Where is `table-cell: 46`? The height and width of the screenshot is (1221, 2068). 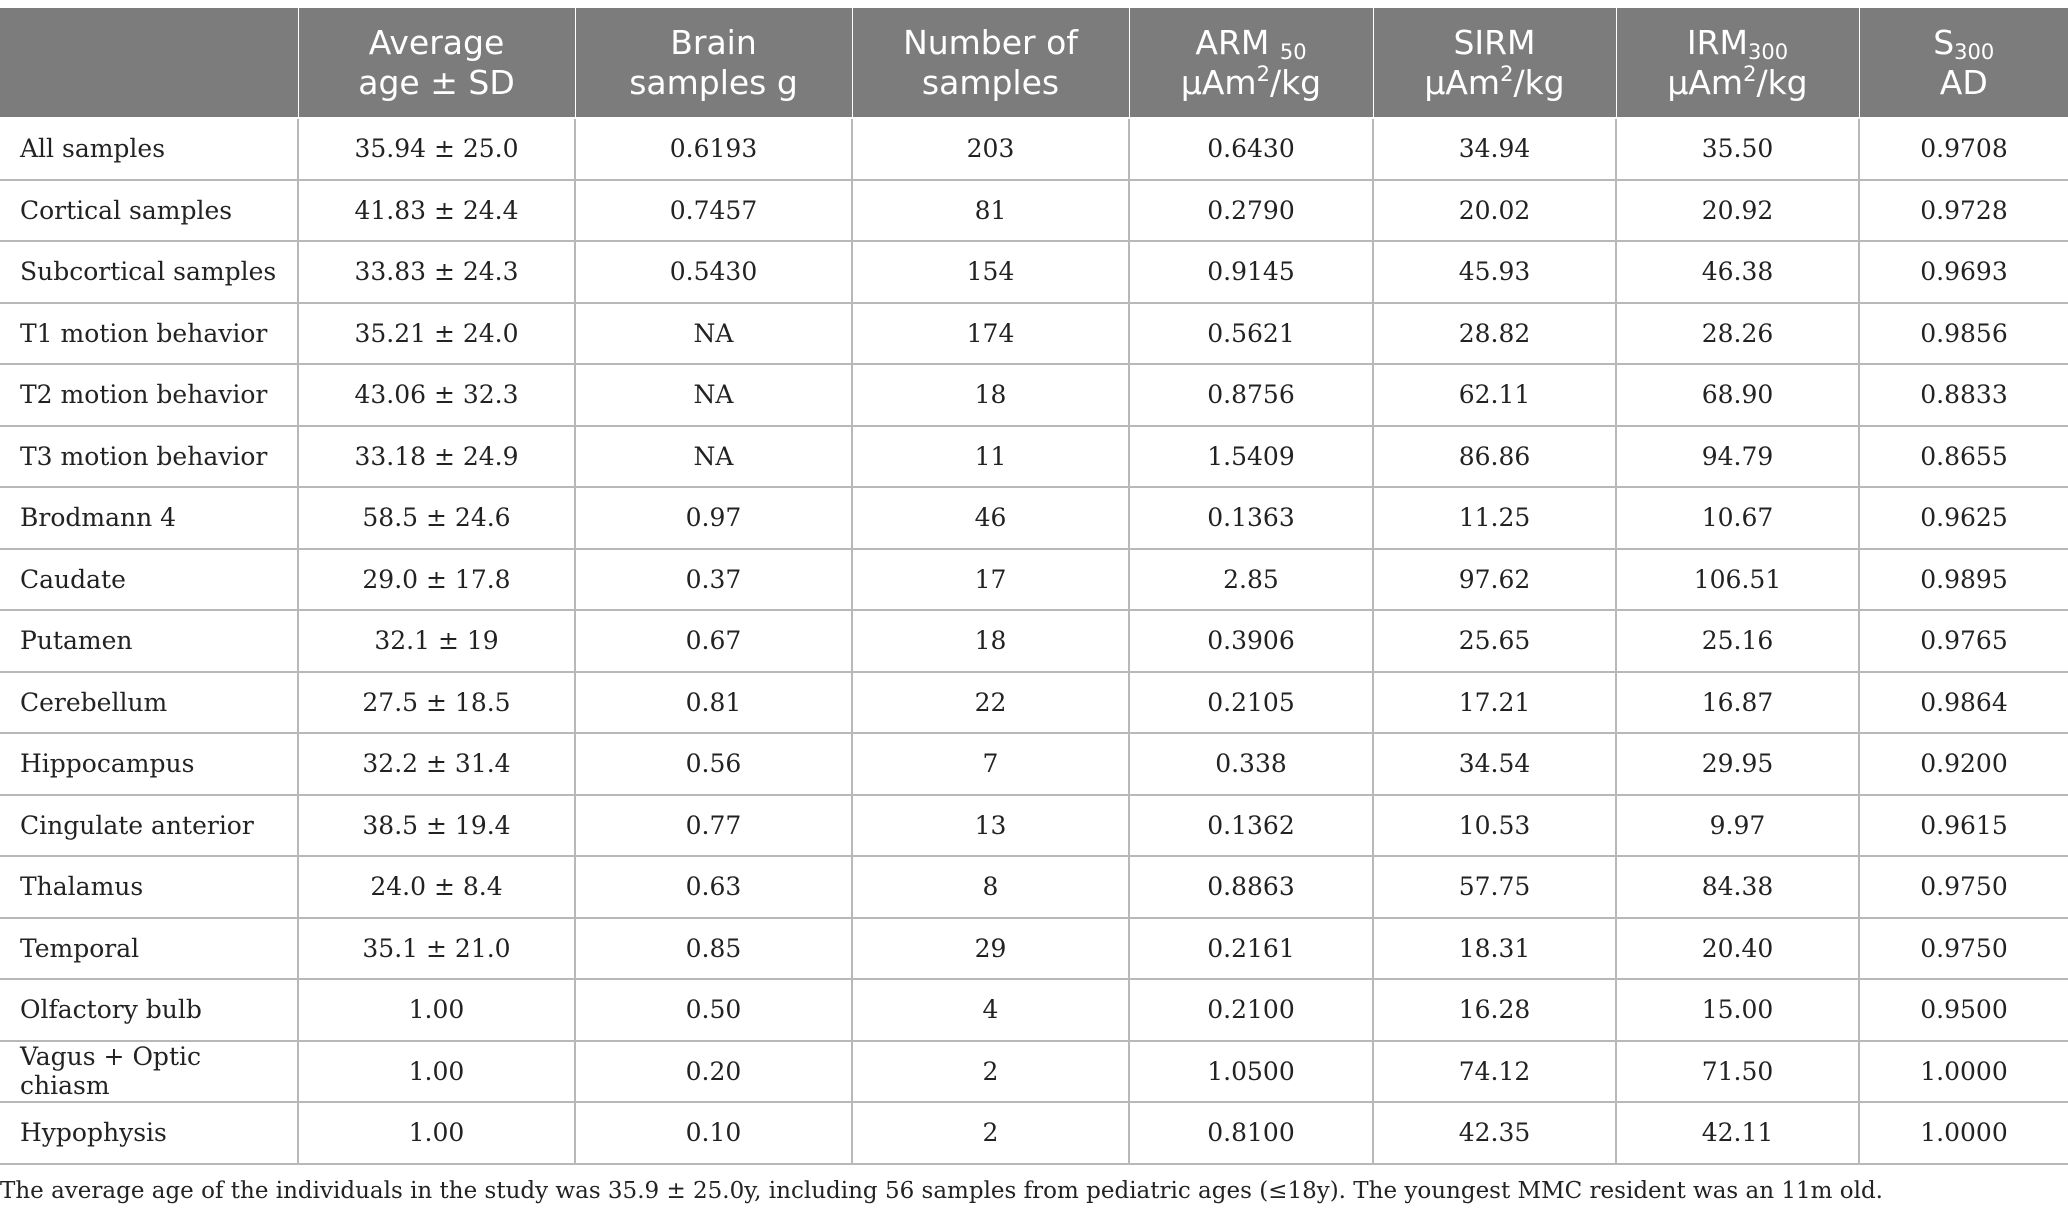 table-cell: 46 is located at coordinates (991, 518).